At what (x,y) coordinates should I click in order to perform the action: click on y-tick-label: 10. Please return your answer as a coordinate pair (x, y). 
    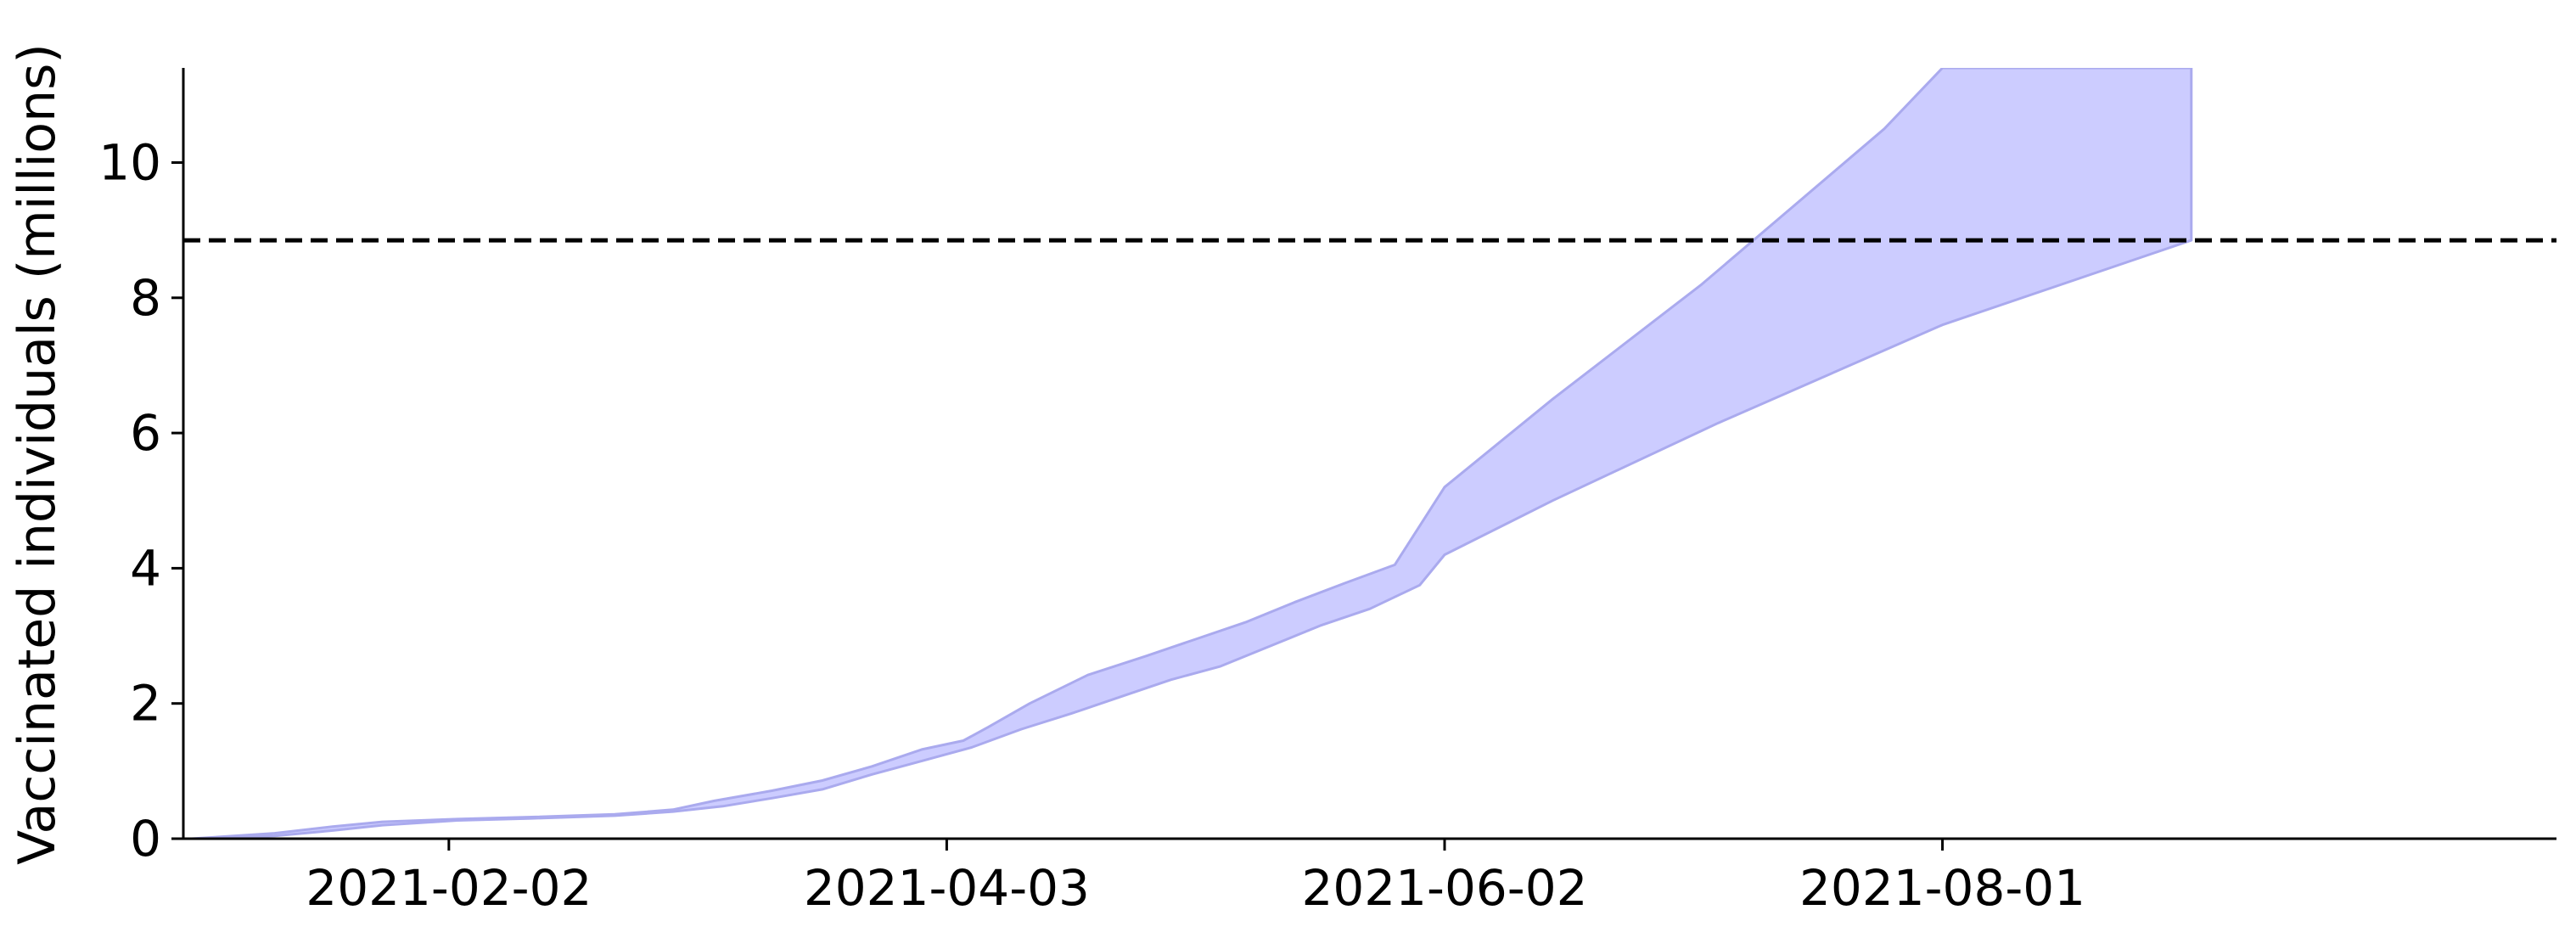
    Looking at the image, I should click on (129, 163).